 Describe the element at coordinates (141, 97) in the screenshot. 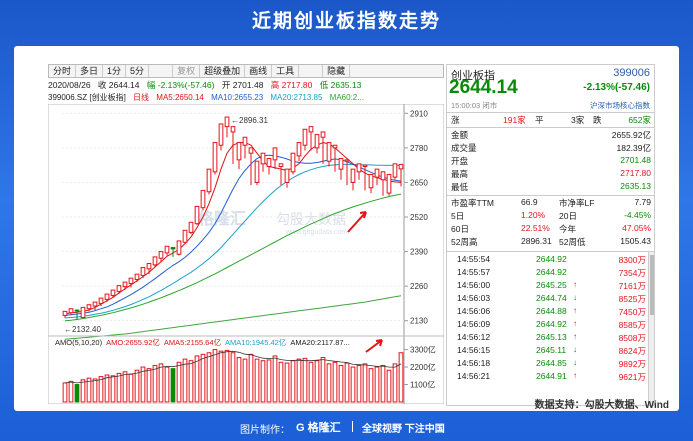

I see `period-label: 日线` at that location.